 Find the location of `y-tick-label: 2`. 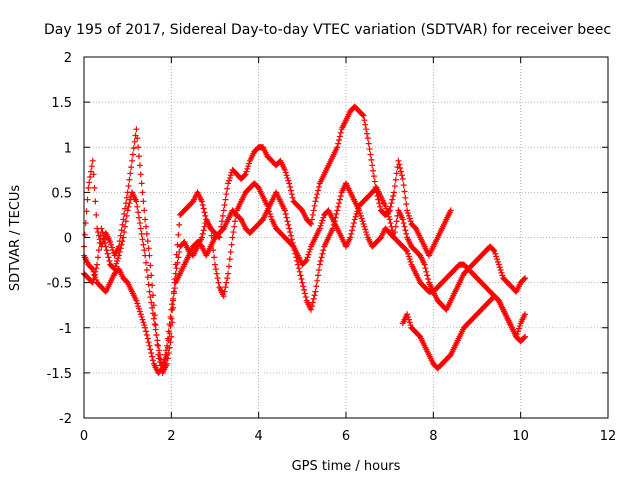

y-tick-label: 2 is located at coordinates (68, 58).